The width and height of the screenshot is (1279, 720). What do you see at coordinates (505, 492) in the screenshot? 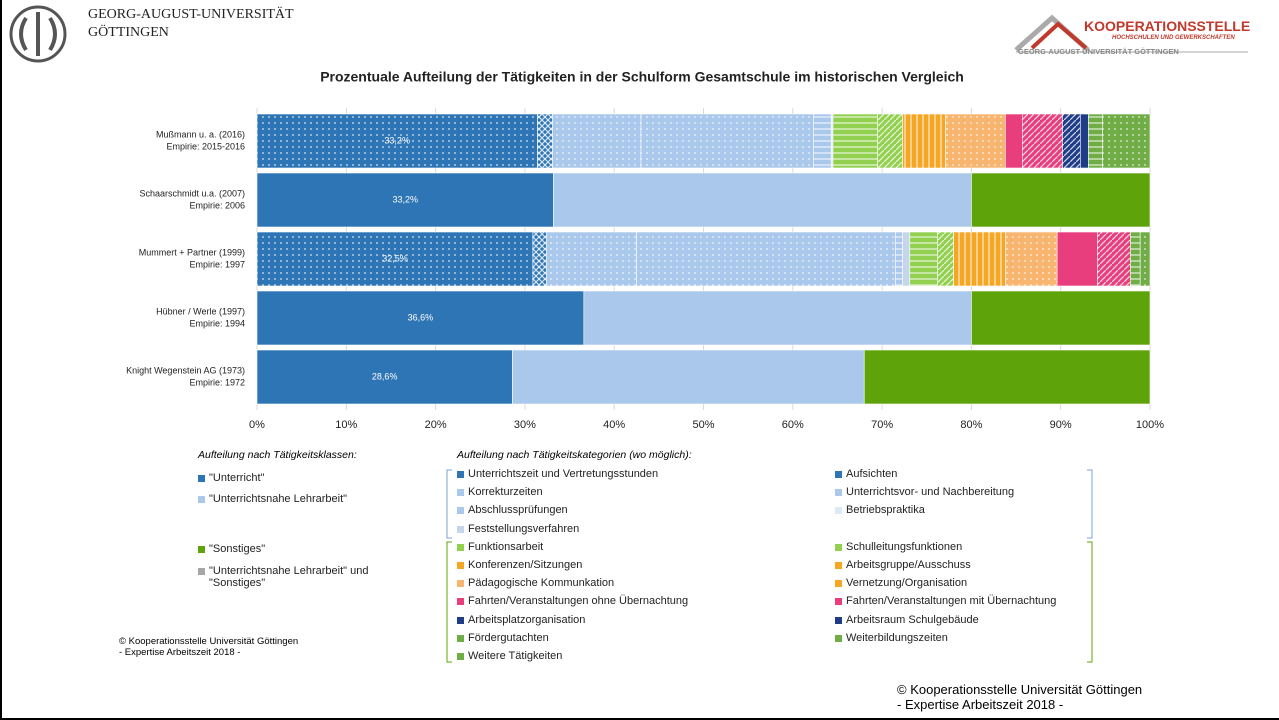
I see `legend-label: Korrekturzeiten` at bounding box center [505, 492].